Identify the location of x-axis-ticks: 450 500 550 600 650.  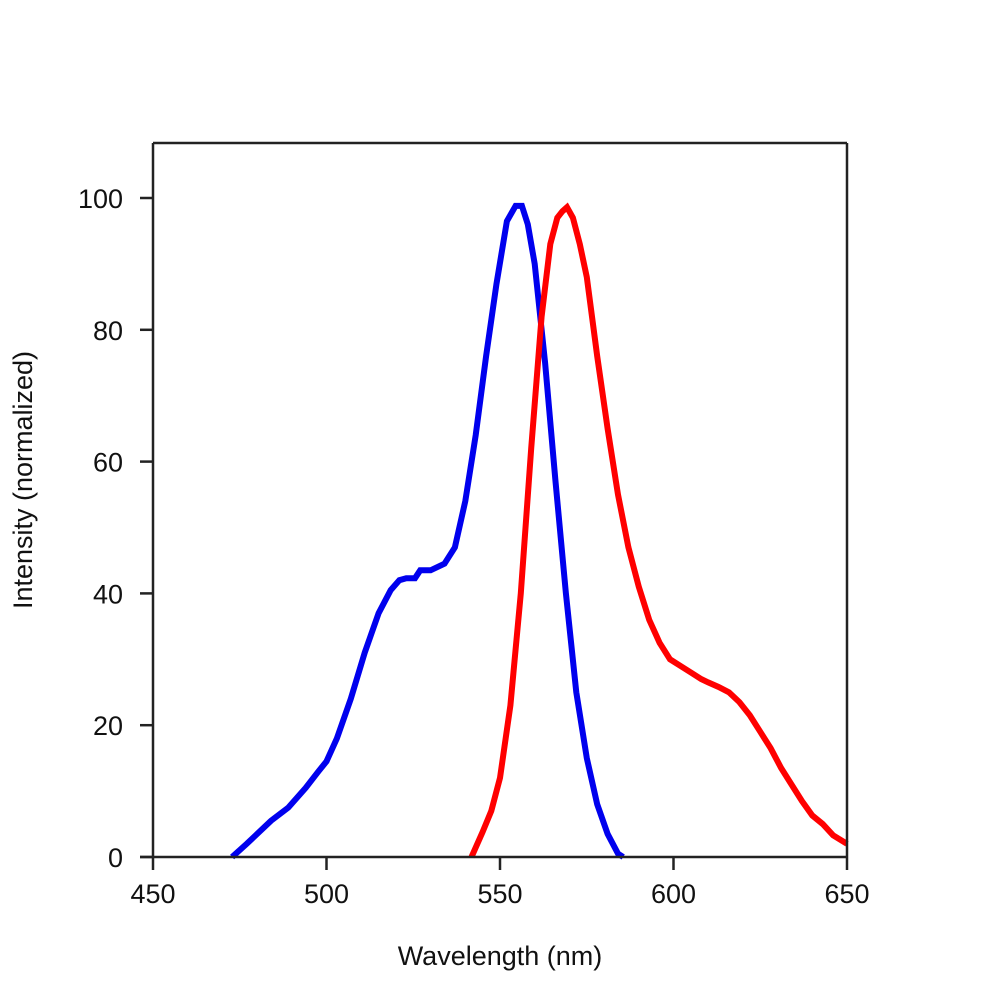
(500, 883).